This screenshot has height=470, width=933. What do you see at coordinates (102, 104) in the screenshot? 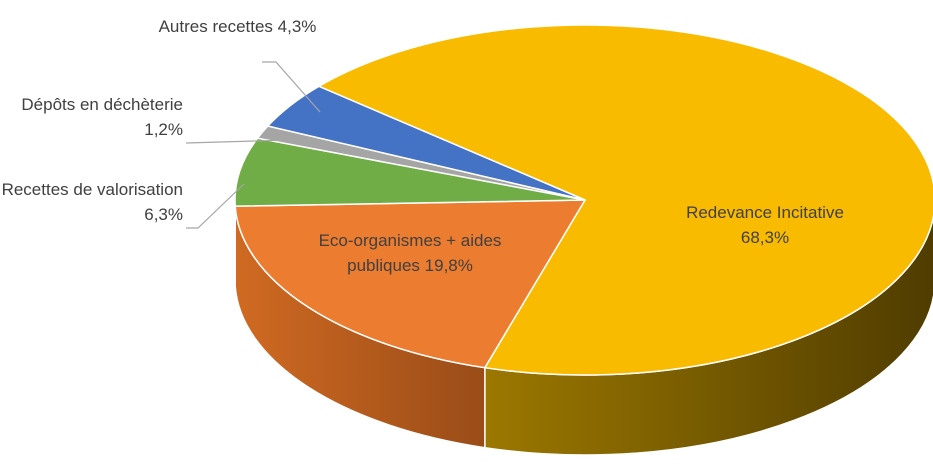
I see `category-name: Dépôts en déchèterie` at bounding box center [102, 104].